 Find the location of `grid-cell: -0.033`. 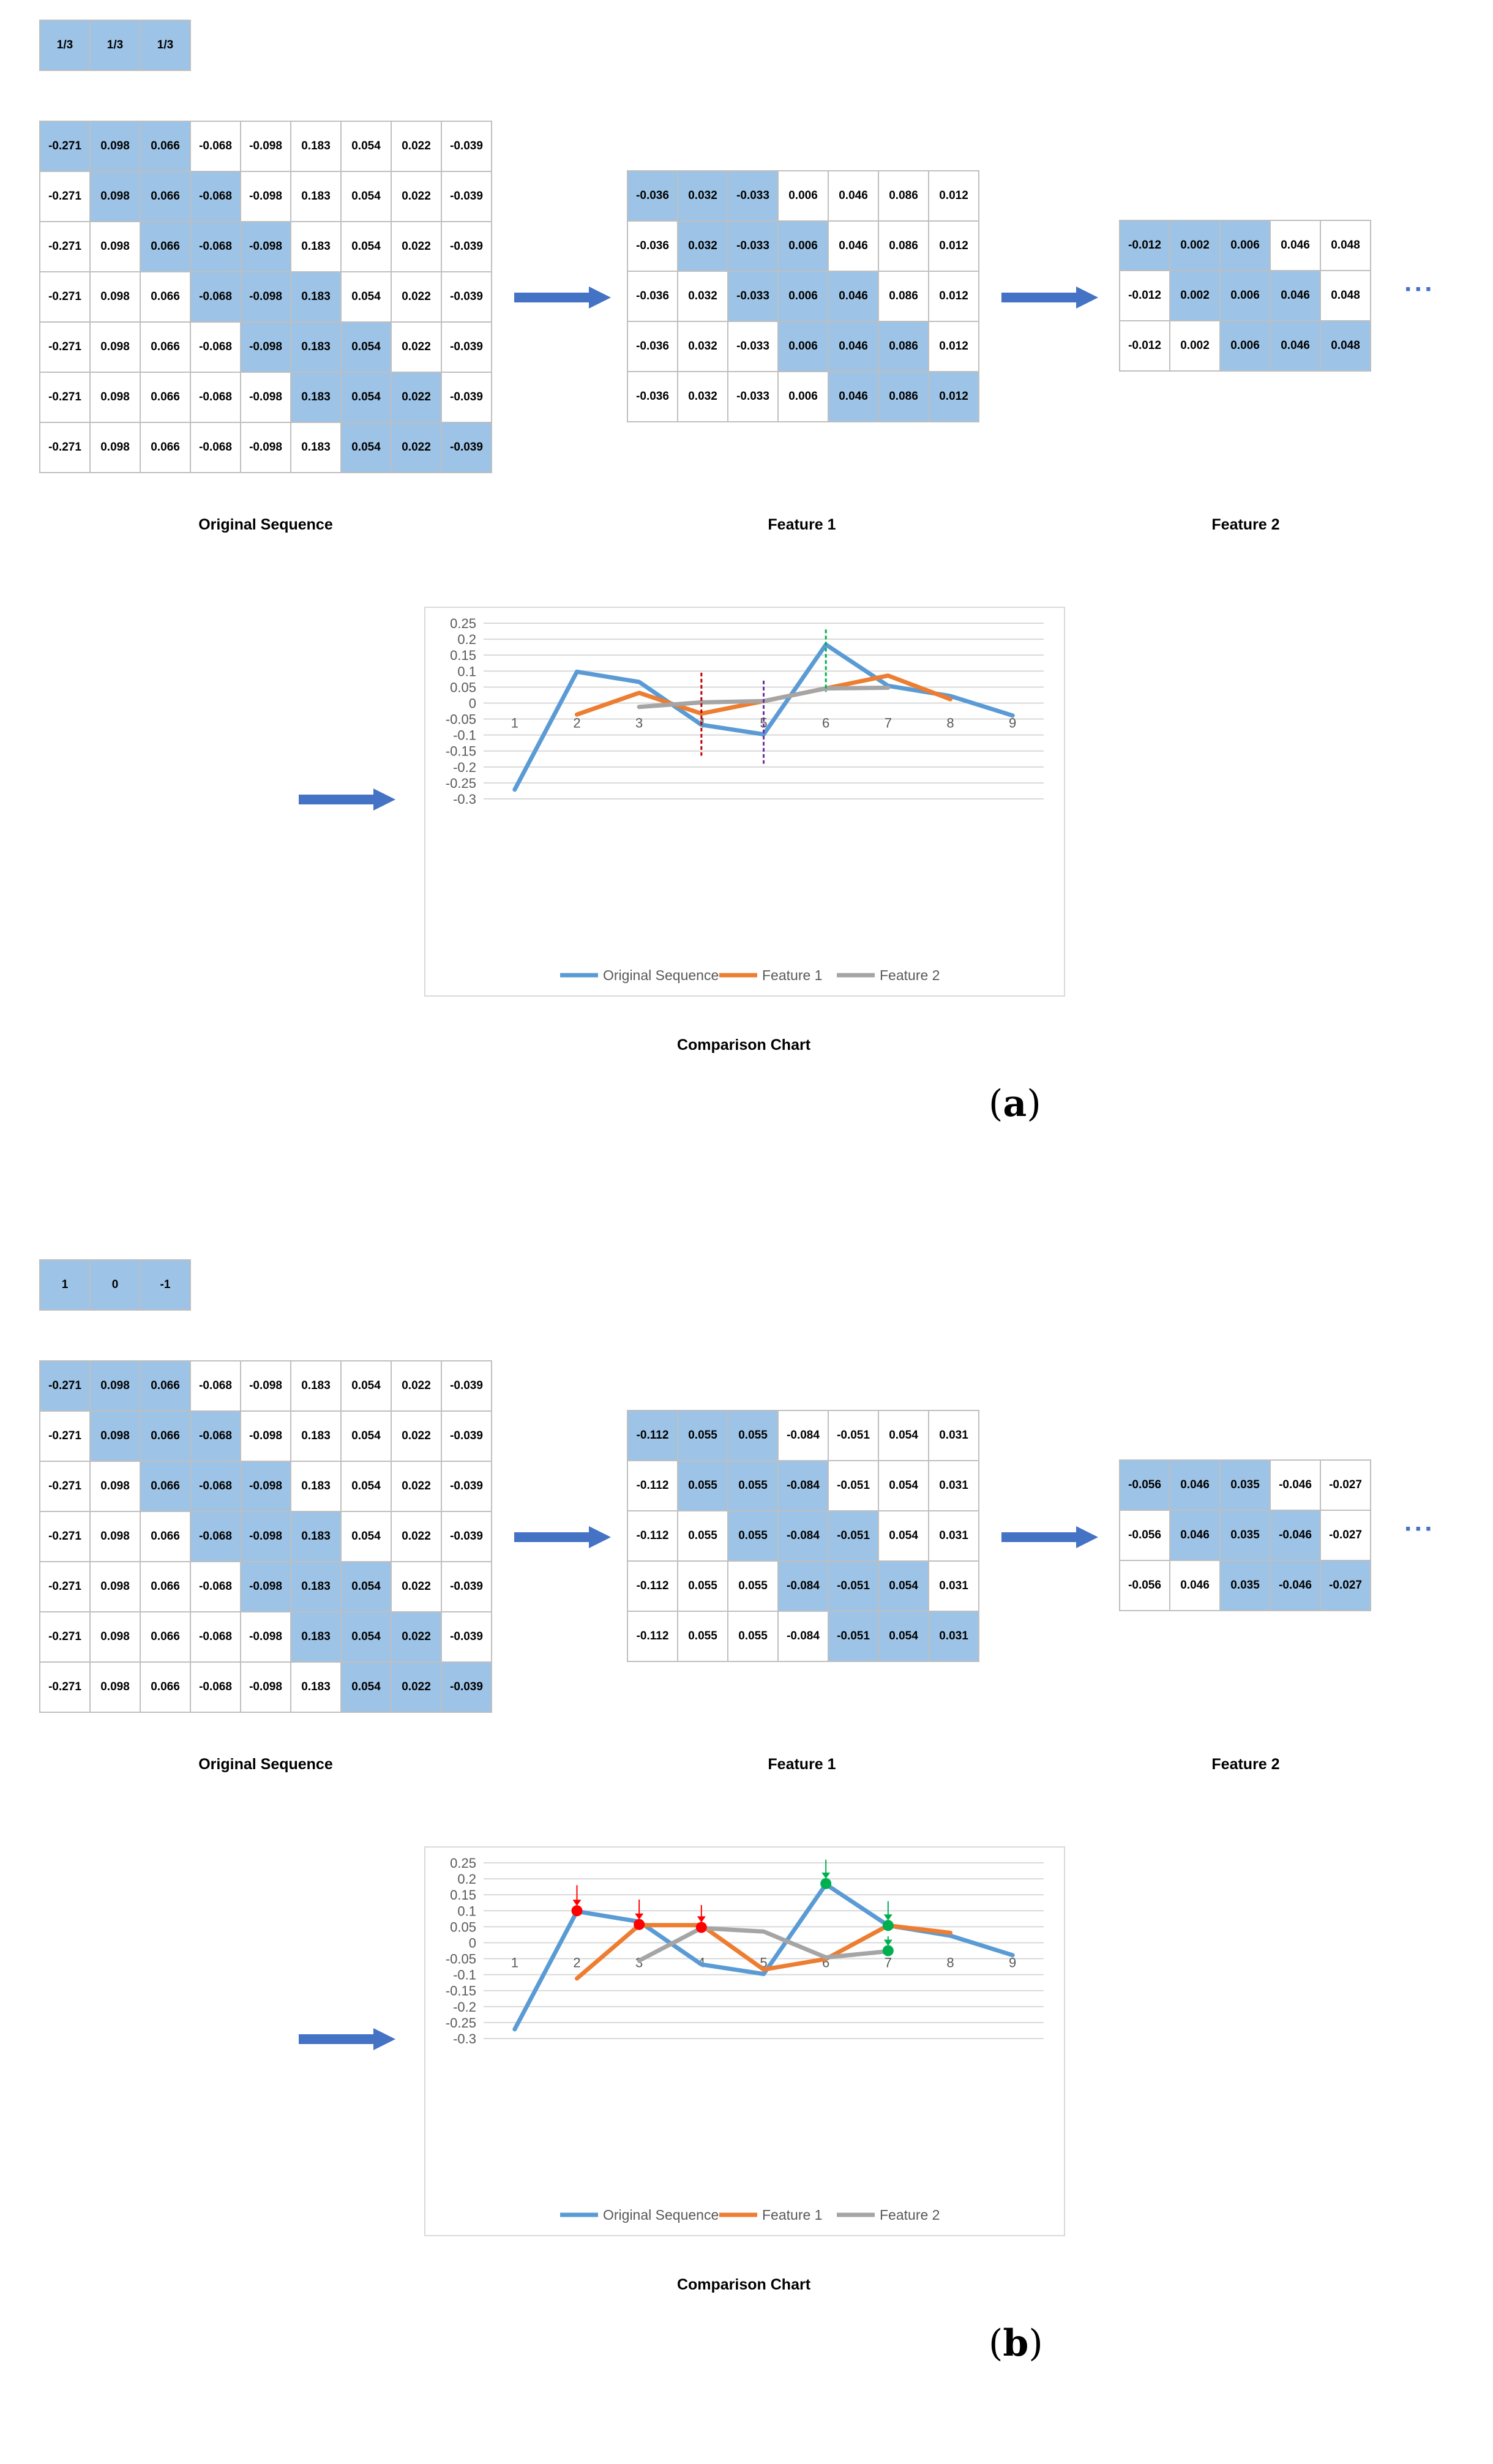

grid-cell: -0.033 is located at coordinates (753, 396).